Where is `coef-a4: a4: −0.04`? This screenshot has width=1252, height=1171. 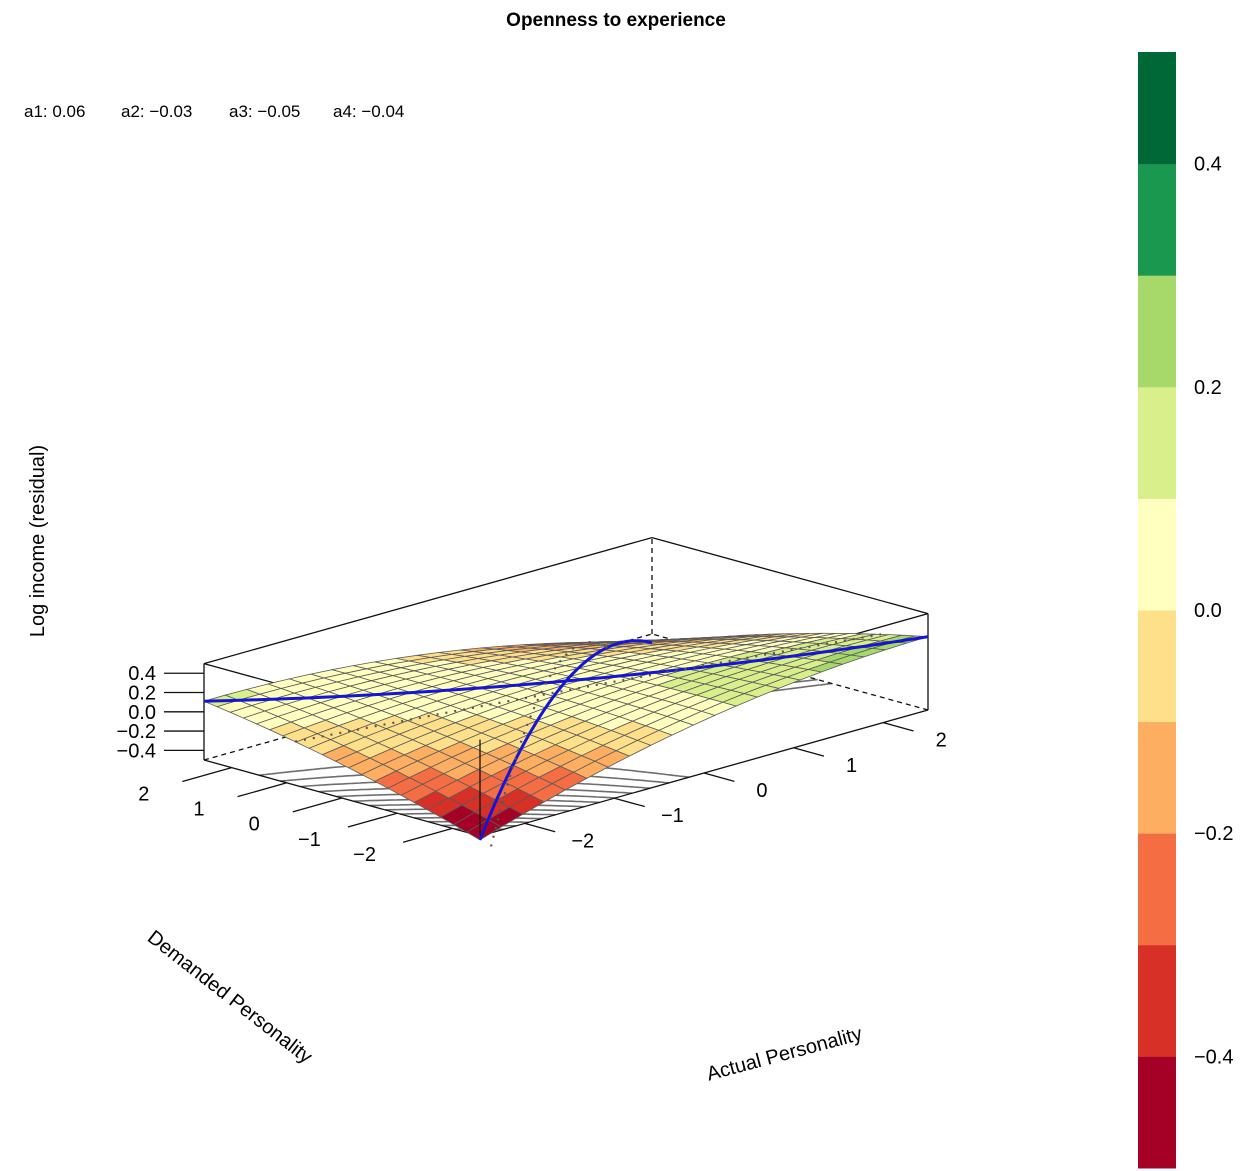 coef-a4: a4: −0.04 is located at coordinates (368, 111).